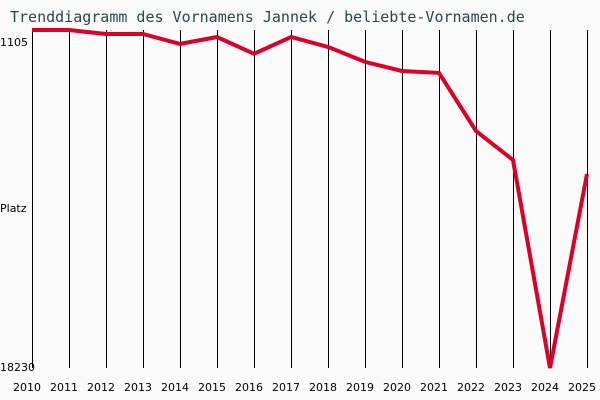  What do you see at coordinates (360, 387) in the screenshot?
I see `x-tick-label: 2019` at bounding box center [360, 387].